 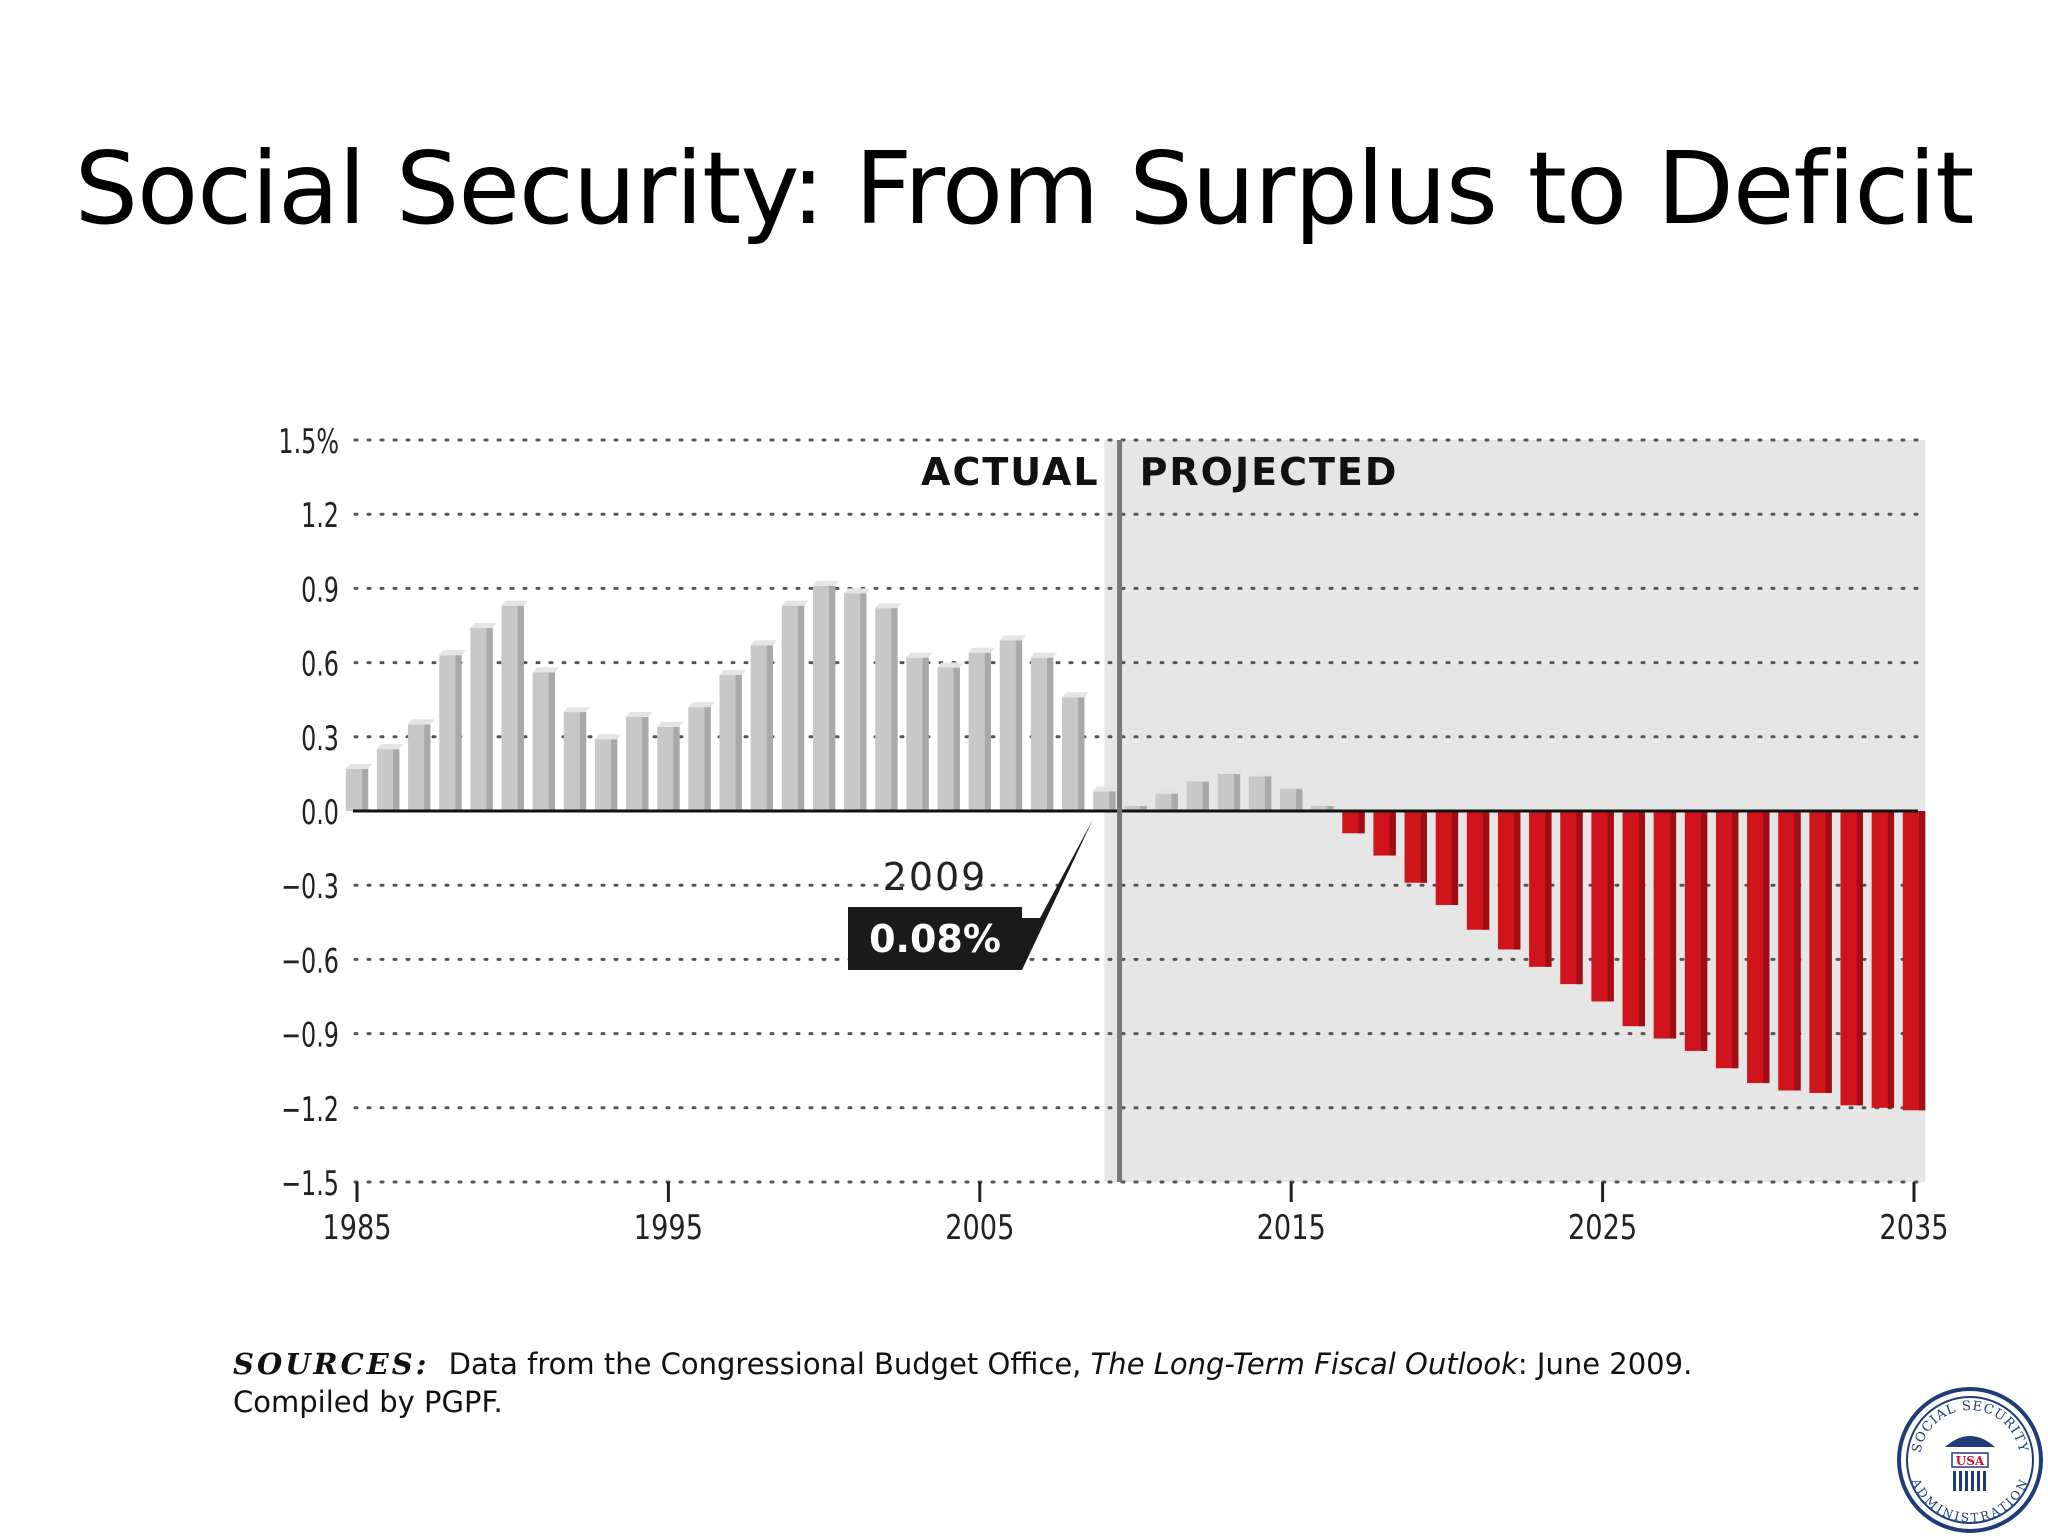 What do you see at coordinates (979, 1228) in the screenshot?
I see `x-tick-label: 2005` at bounding box center [979, 1228].